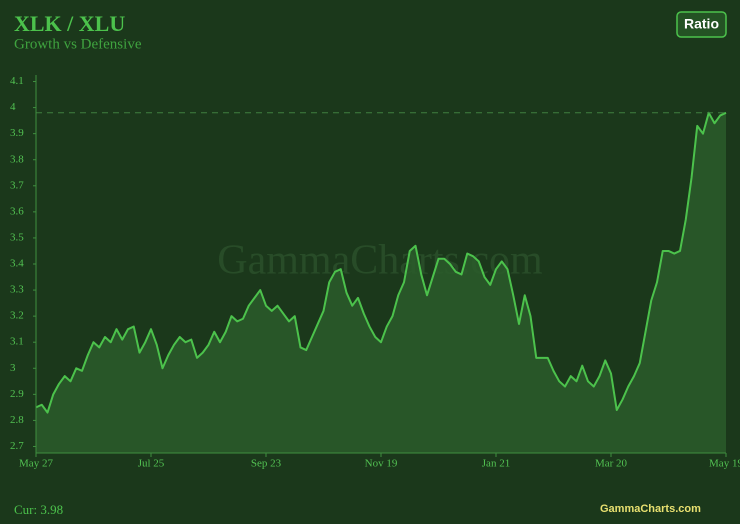 Image resolution: width=740 pixels, height=524 pixels. Describe the element at coordinates (17, 290) in the screenshot. I see `y-tick-label: 3.3` at that location.